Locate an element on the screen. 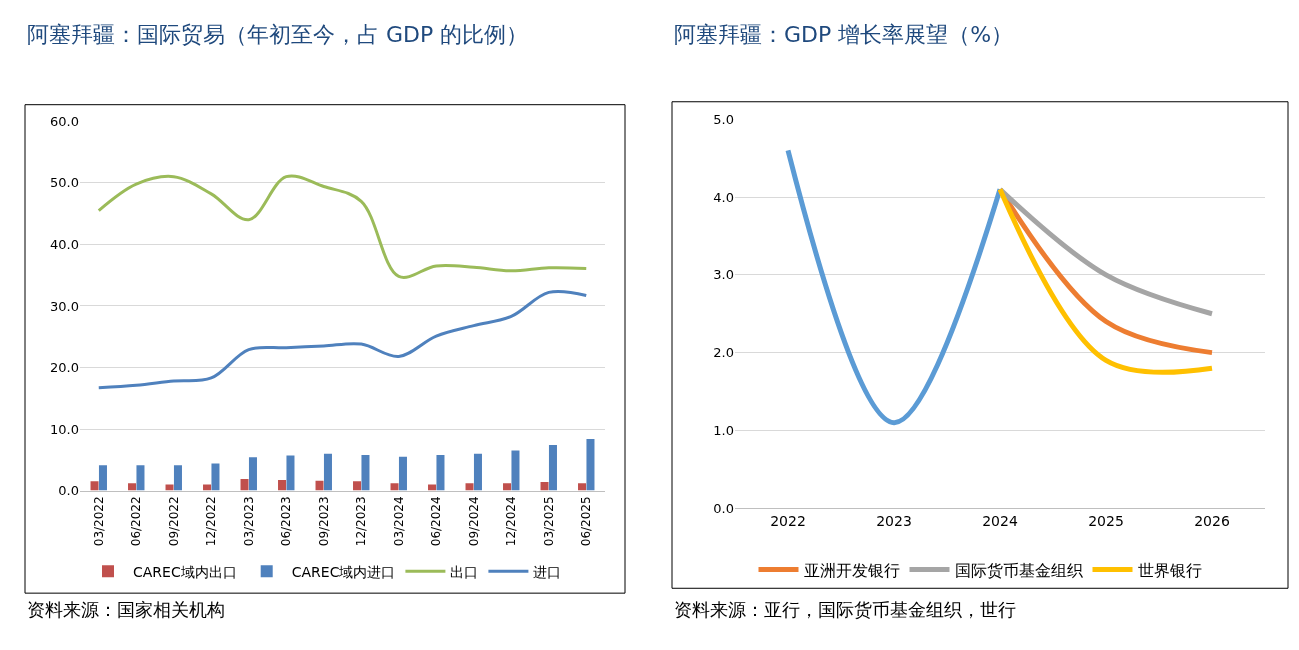 The height and width of the screenshot is (650, 1299). y-tick-label: 20.0 is located at coordinates (64, 368).